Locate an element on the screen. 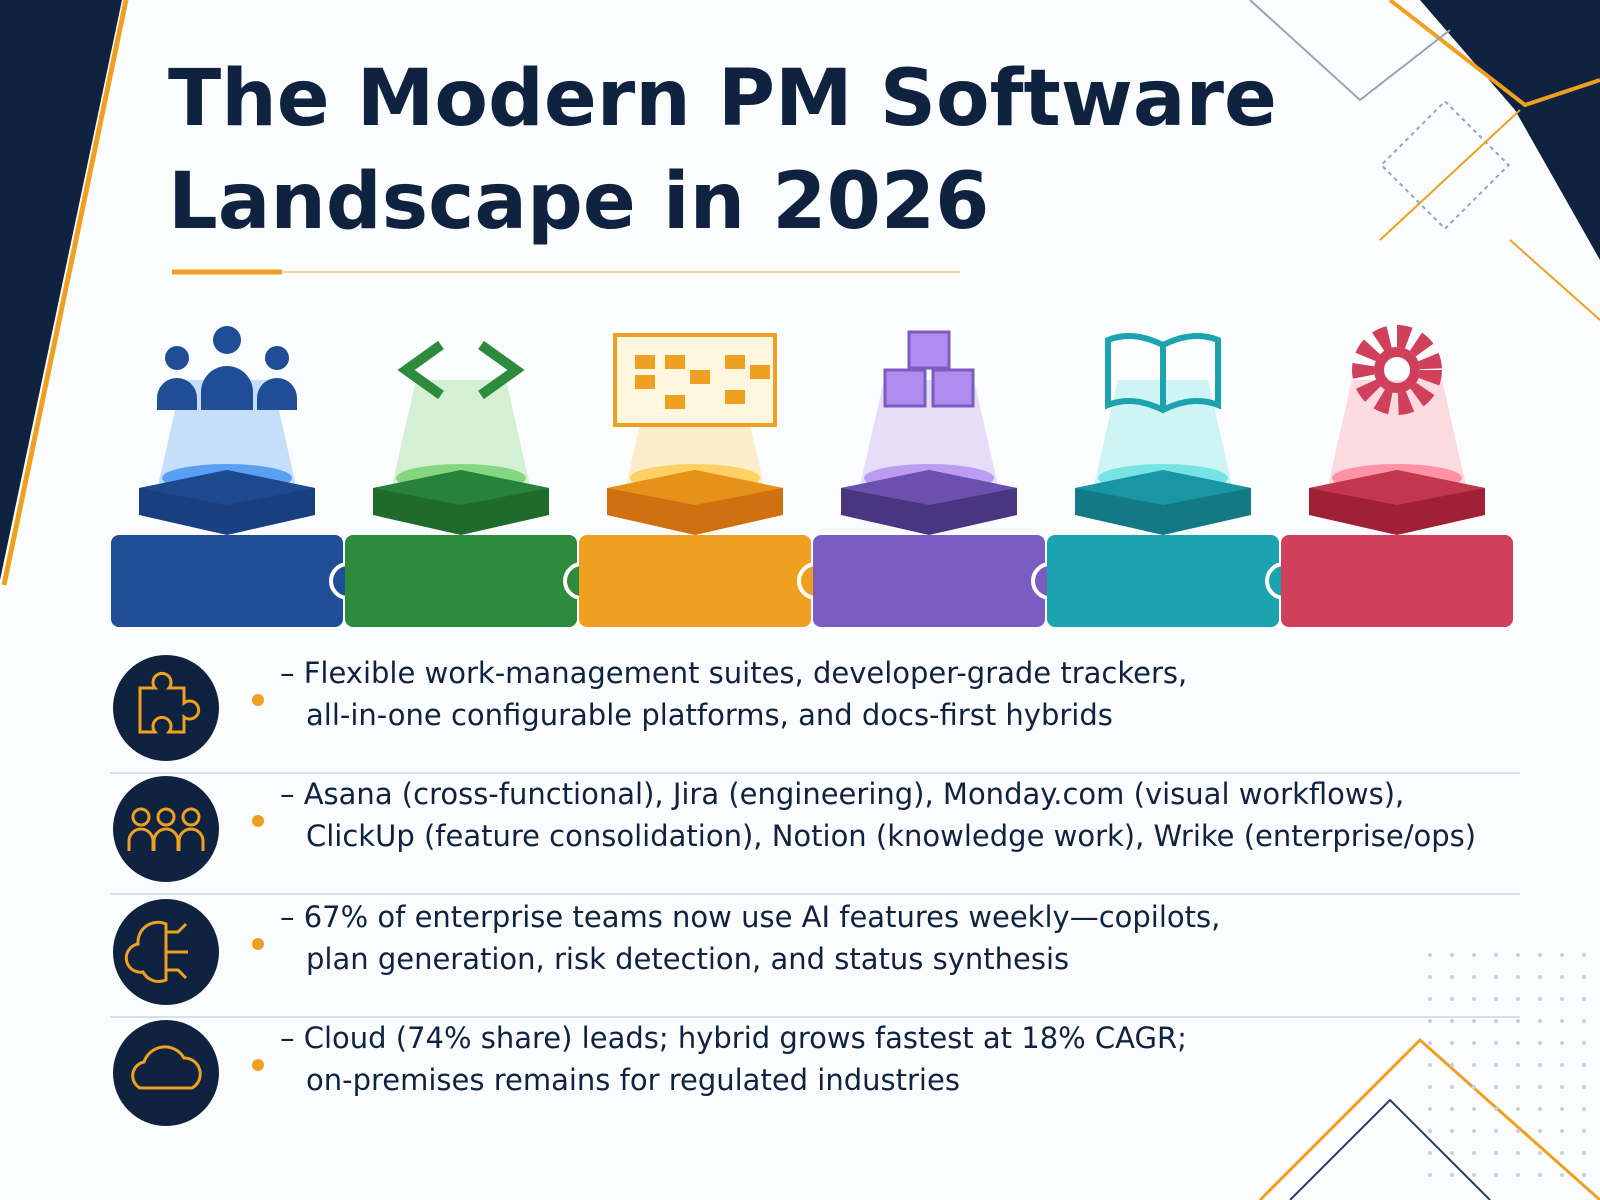 Image resolution: width=1600 pixels, height=1200 pixels. row-icon-circle is located at coordinates (166, 1073).